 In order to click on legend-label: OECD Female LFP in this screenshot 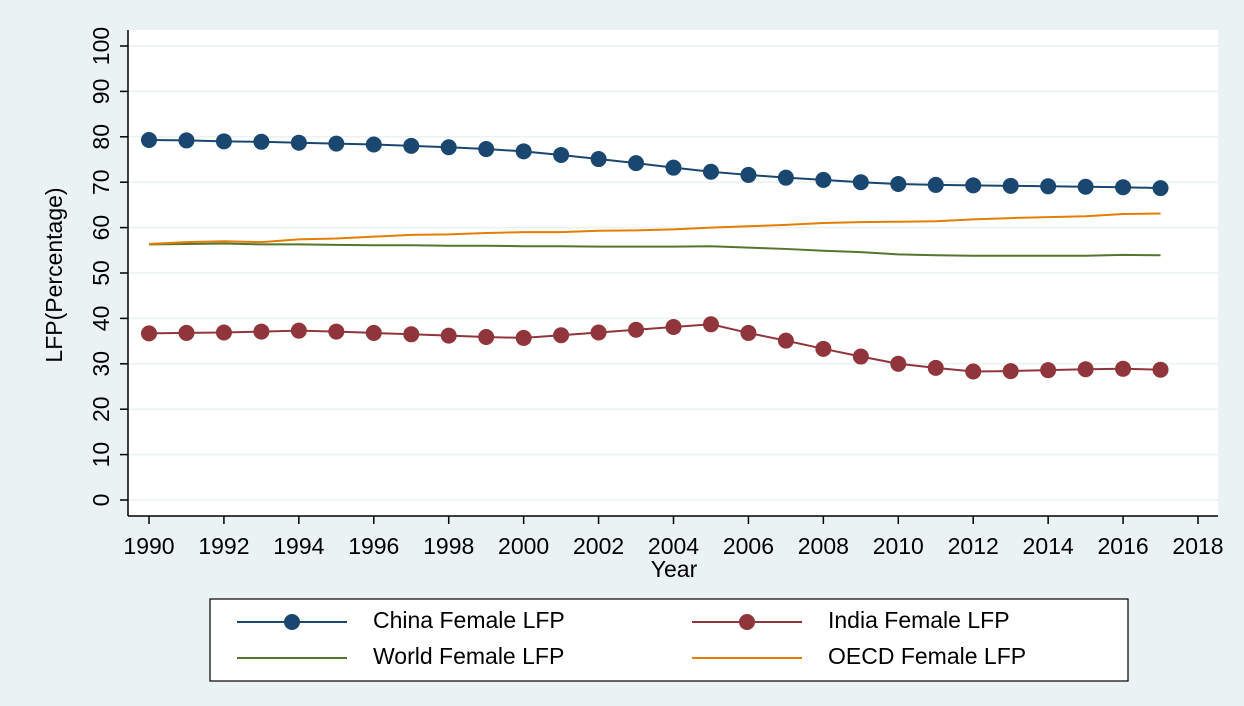, I will do `click(927, 656)`.